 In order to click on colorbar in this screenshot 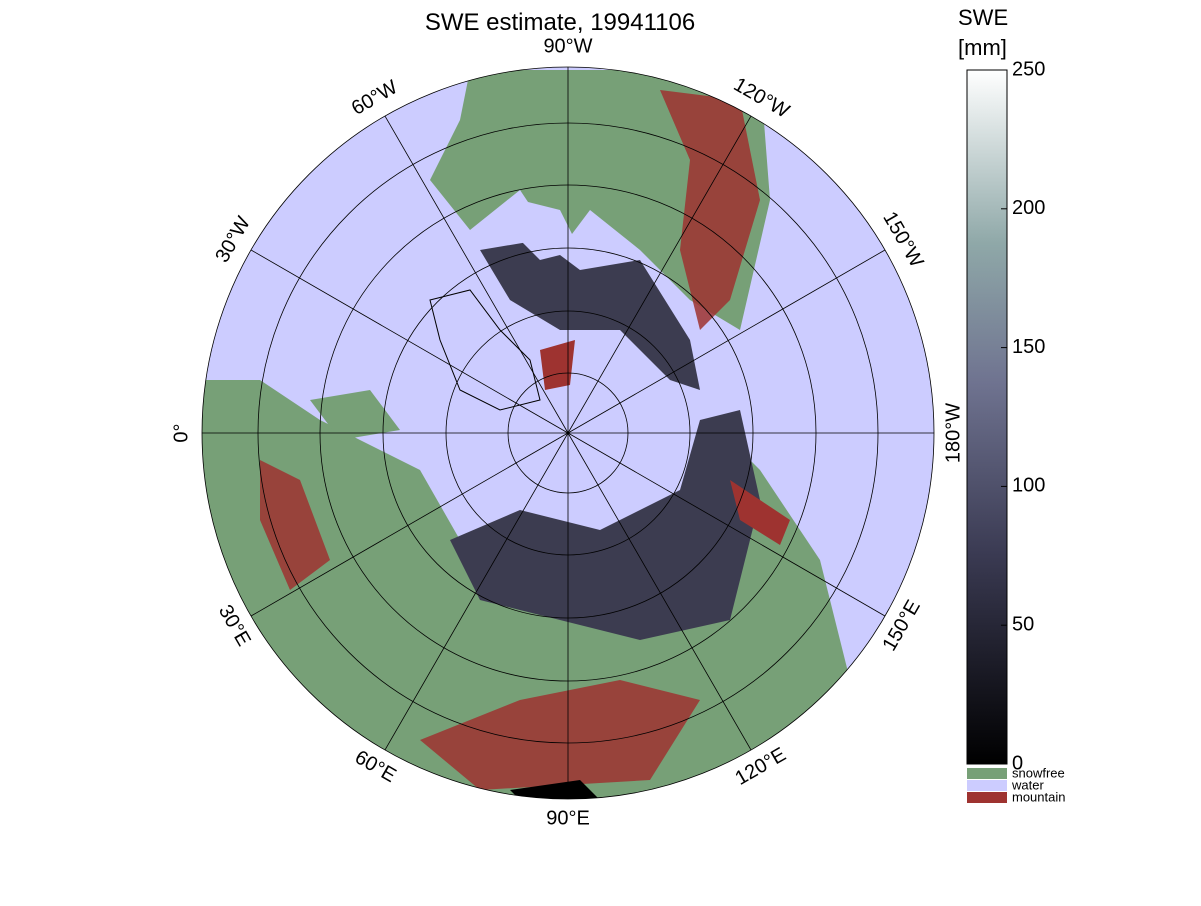, I will do `click(987, 417)`.